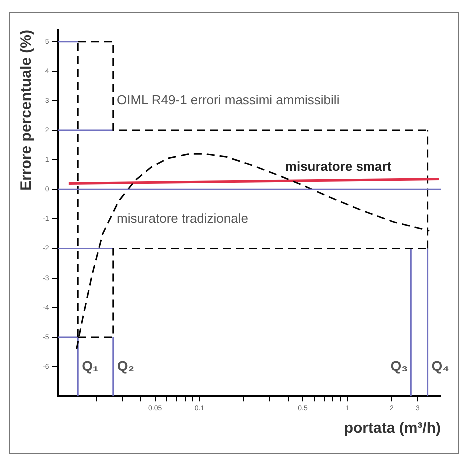  What do you see at coordinates (91, 366) in the screenshot?
I see `annotation: Q₁` at bounding box center [91, 366].